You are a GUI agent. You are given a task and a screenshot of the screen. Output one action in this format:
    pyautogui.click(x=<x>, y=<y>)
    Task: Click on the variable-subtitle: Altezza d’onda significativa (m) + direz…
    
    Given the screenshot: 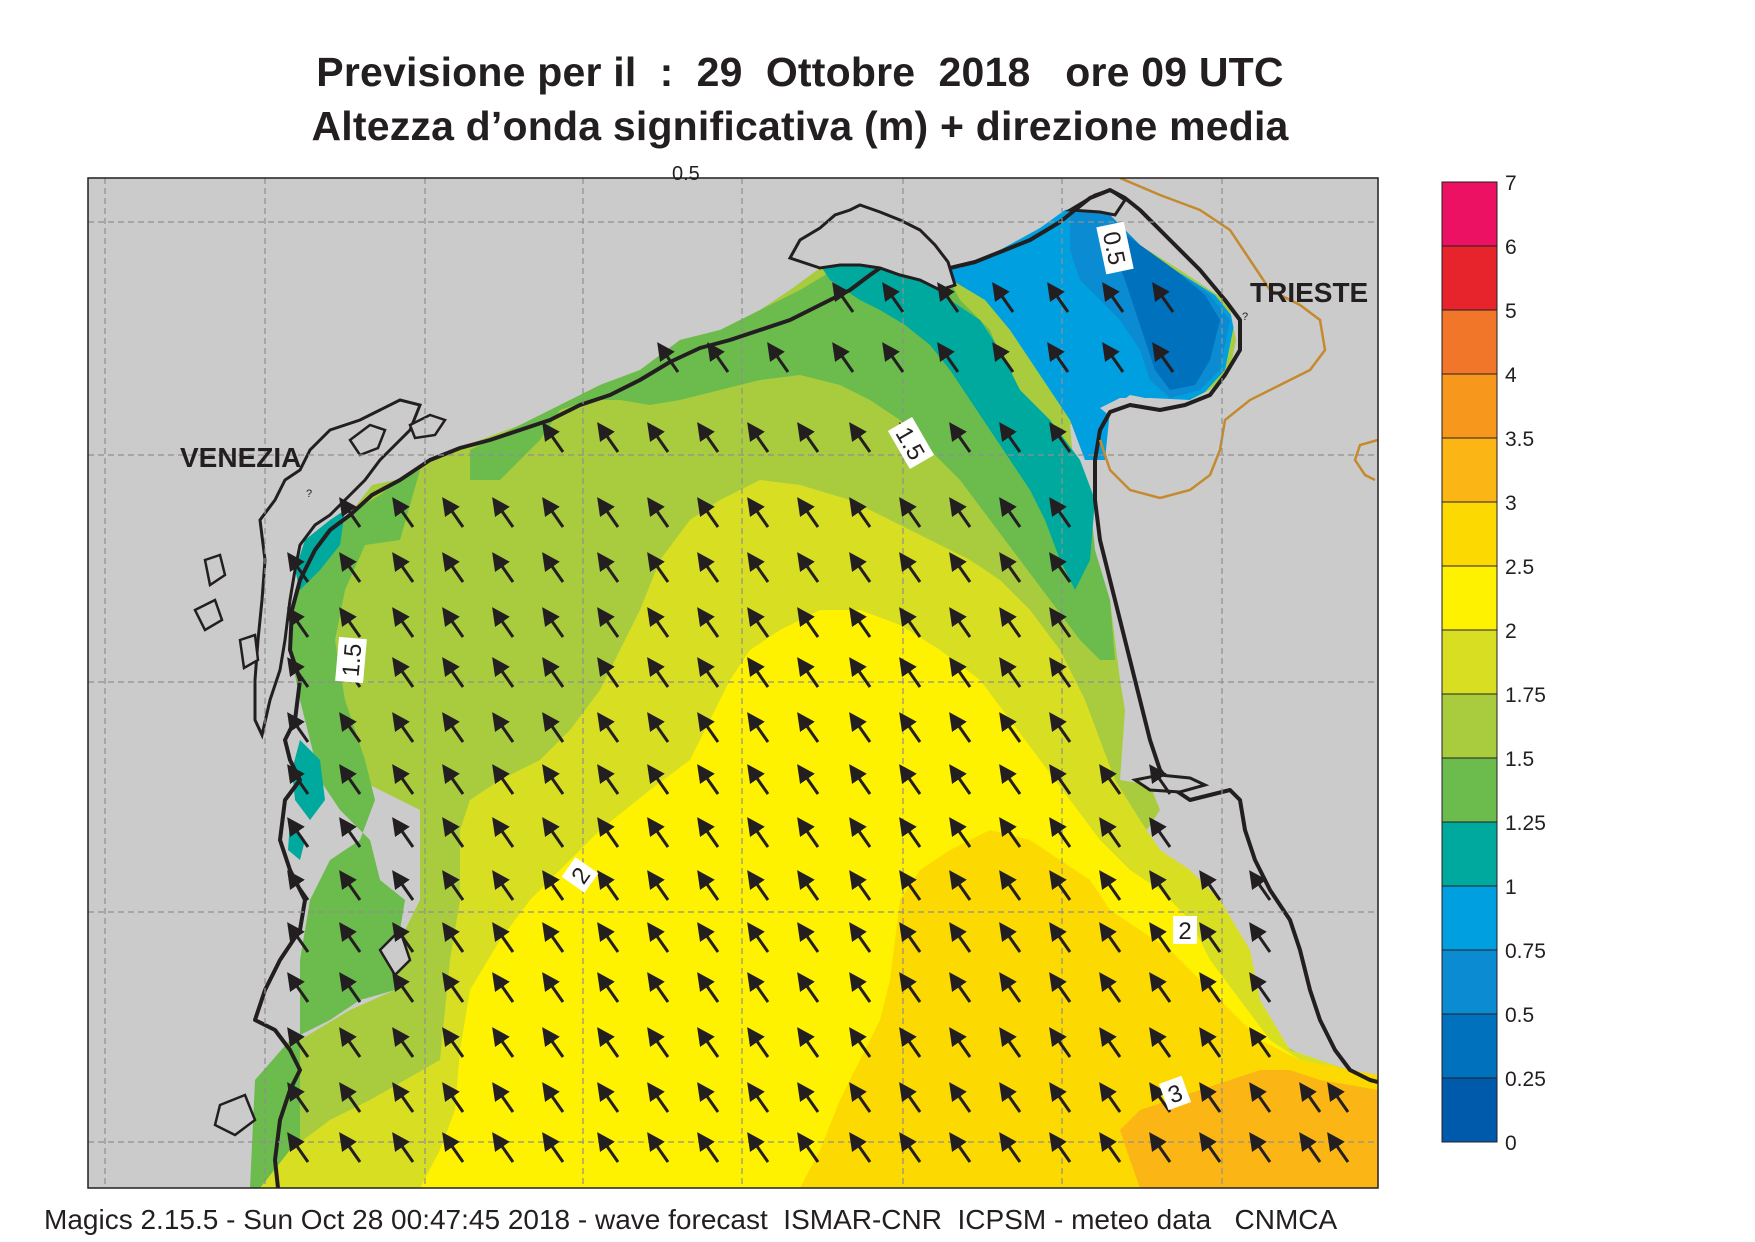 What is the action you would take?
    pyautogui.click(x=800, y=126)
    